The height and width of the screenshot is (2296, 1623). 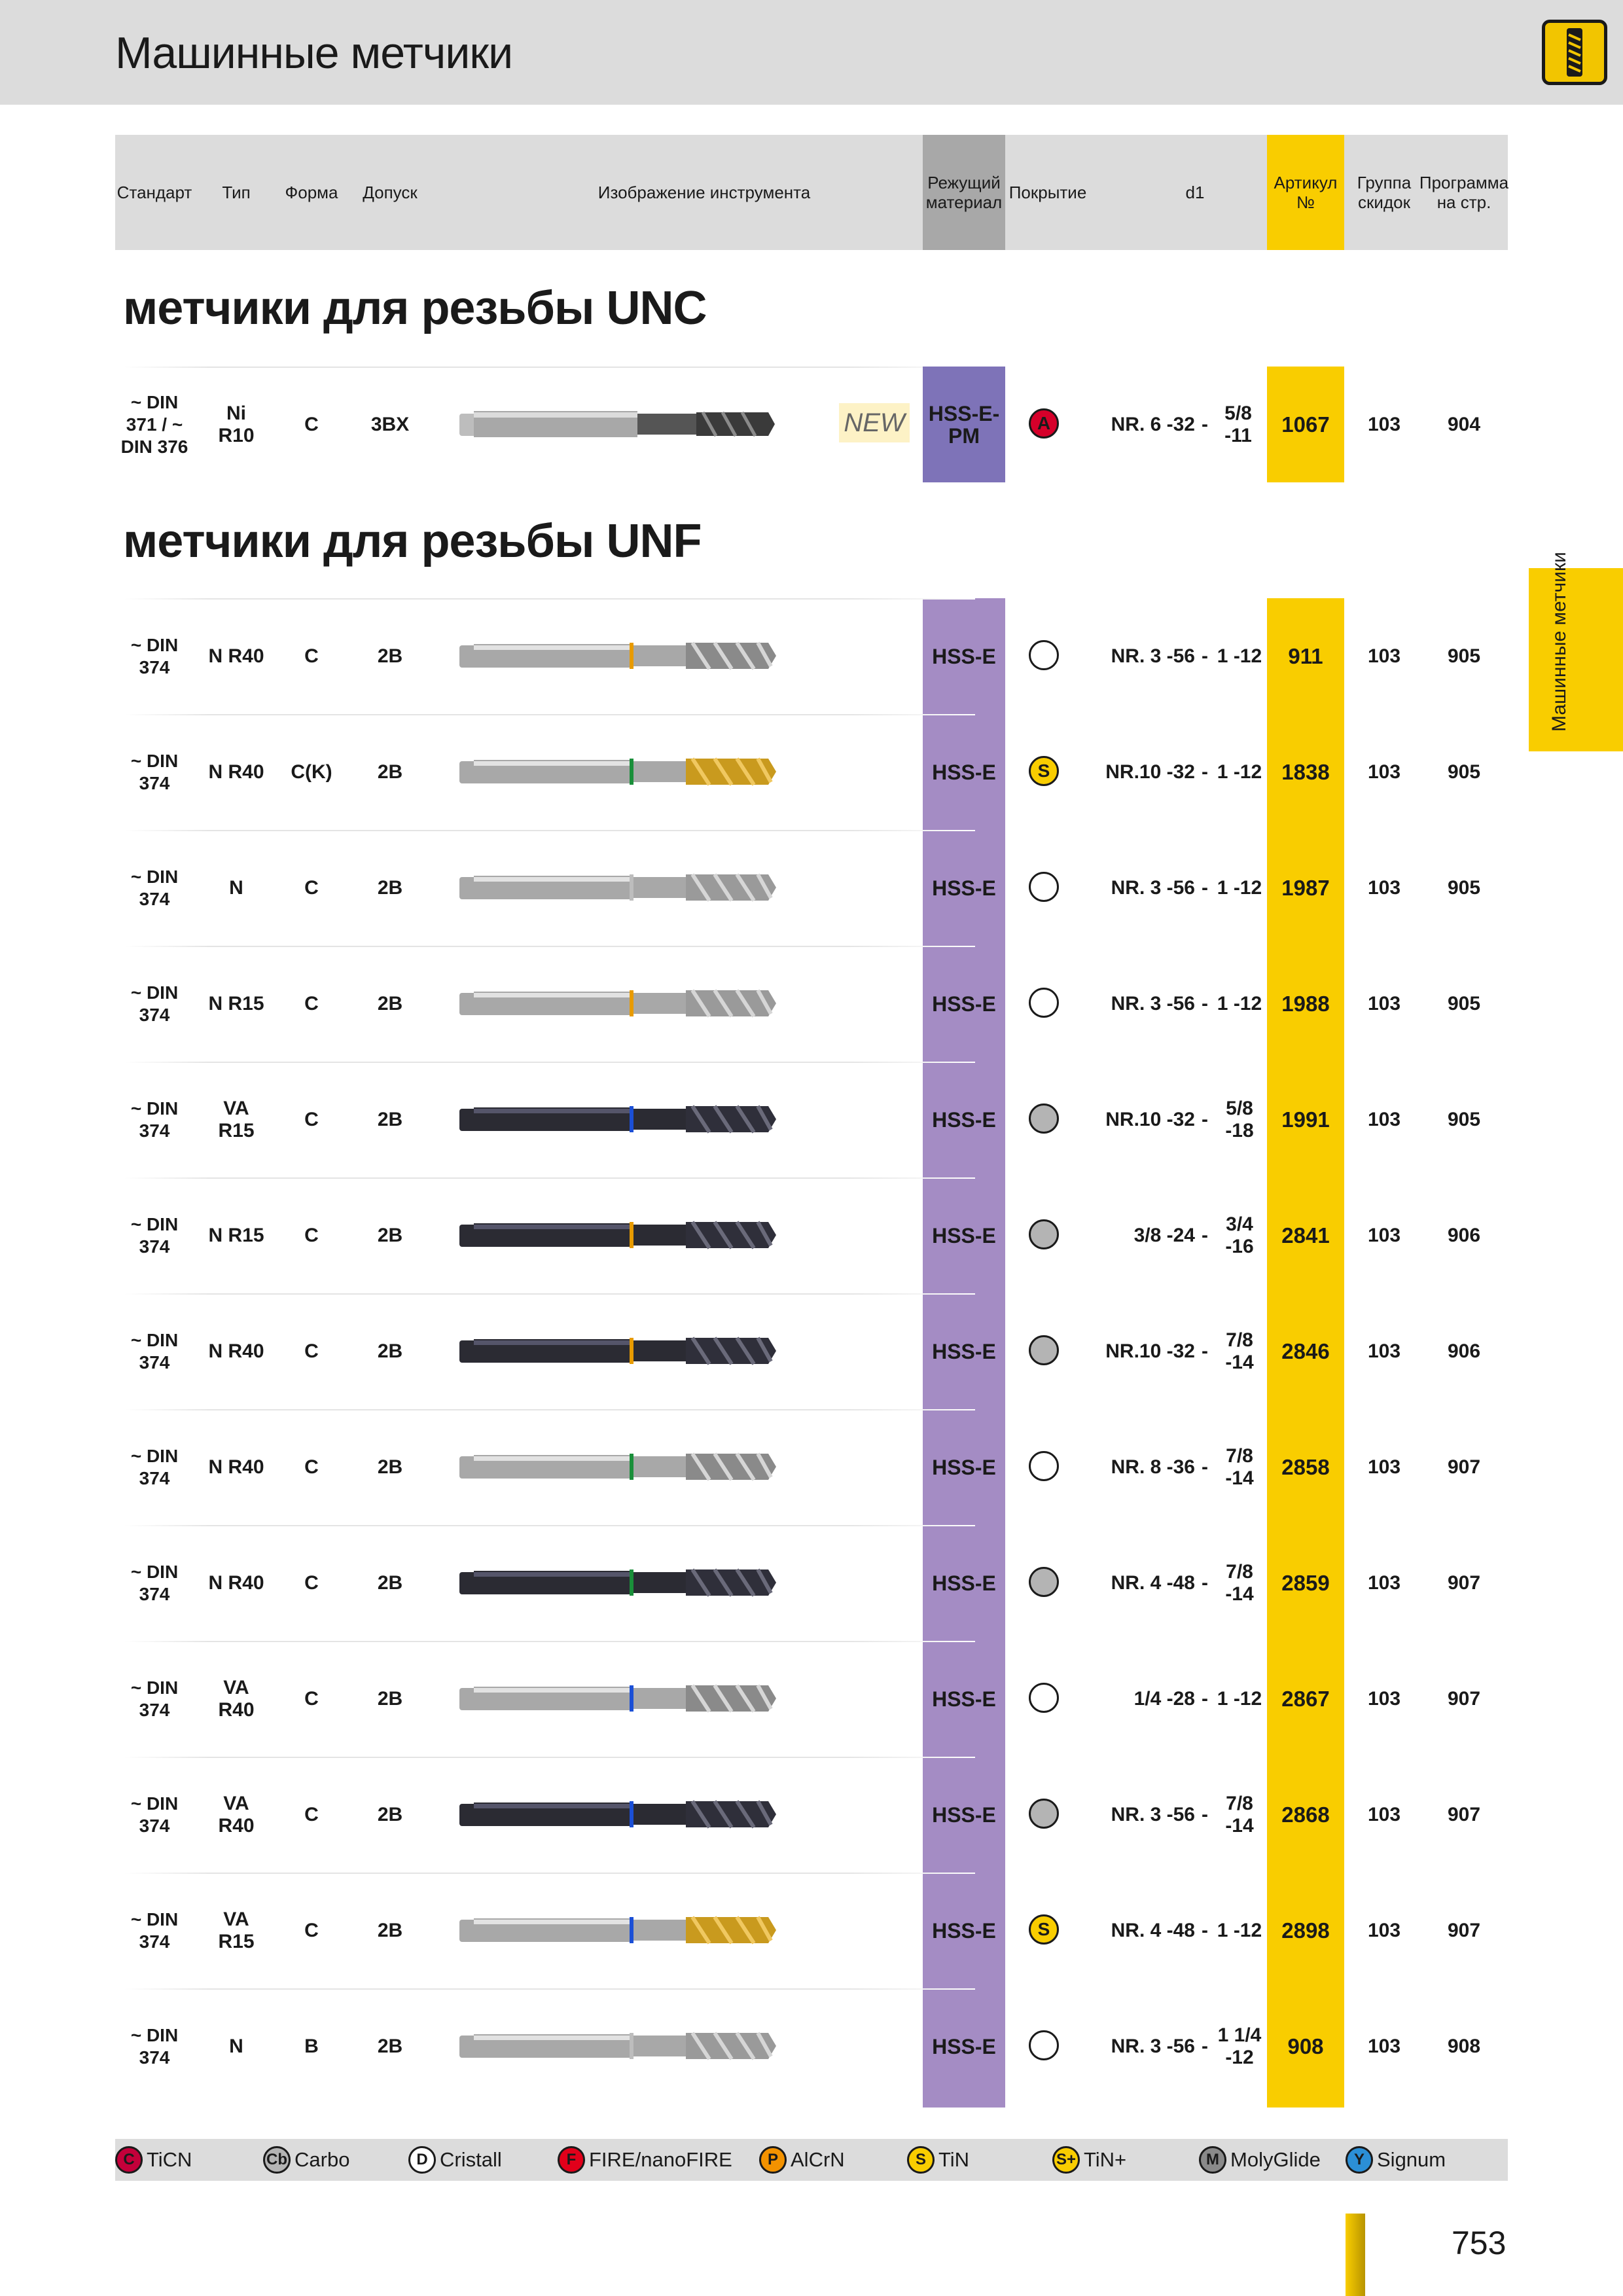 I want to click on legend-item: Y Signum, so click(x=1396, y=2159).